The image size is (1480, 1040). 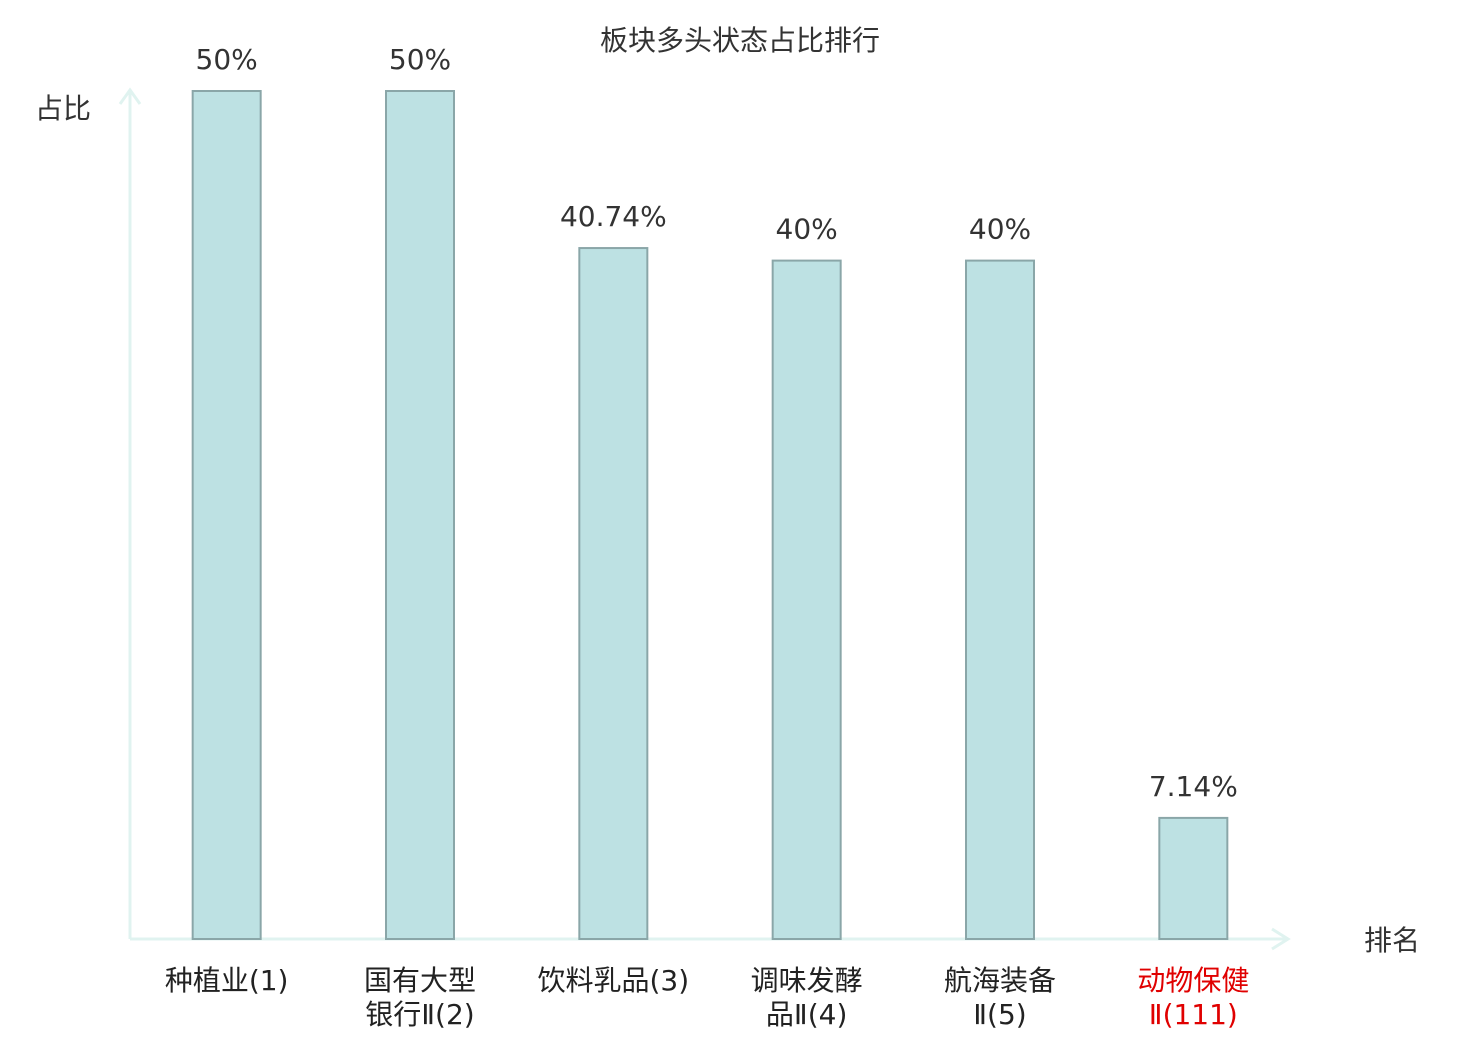 What do you see at coordinates (226, 980) in the screenshot?
I see `x-tick-label: 种植业(1)` at bounding box center [226, 980].